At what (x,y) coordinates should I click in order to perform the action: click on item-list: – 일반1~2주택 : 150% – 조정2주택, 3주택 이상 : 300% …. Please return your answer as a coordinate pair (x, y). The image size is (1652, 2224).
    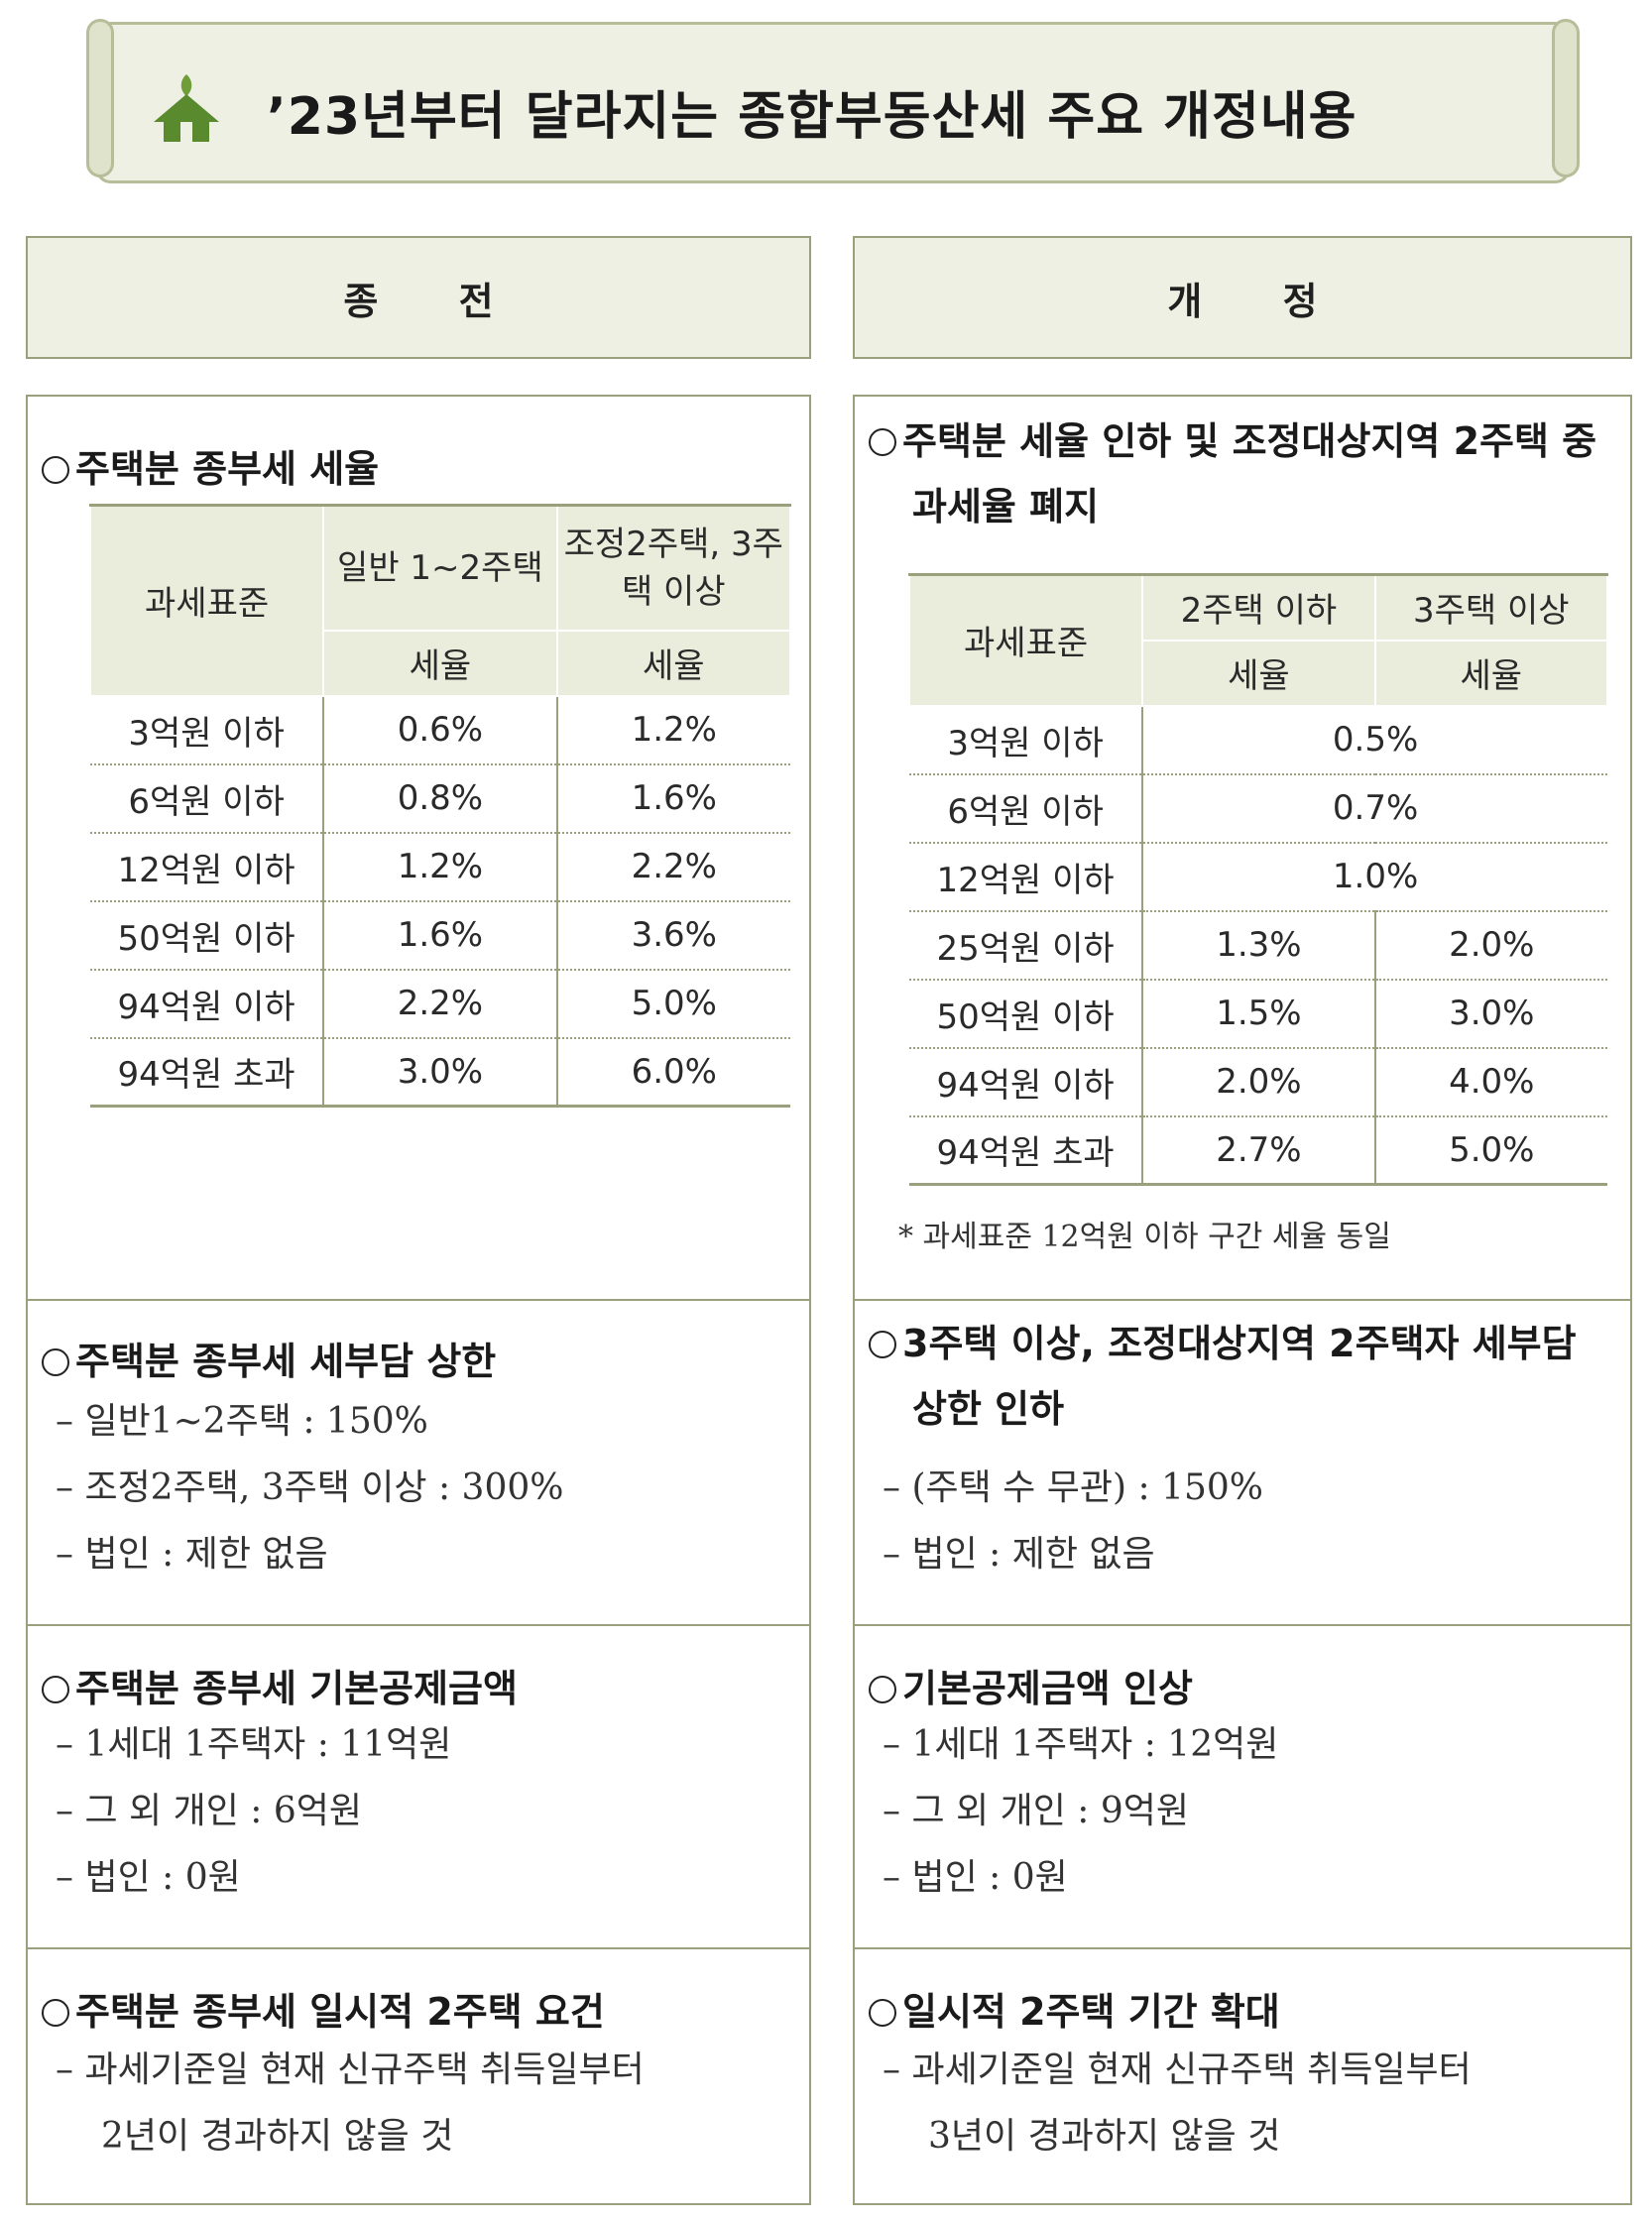
    Looking at the image, I should click on (309, 1487).